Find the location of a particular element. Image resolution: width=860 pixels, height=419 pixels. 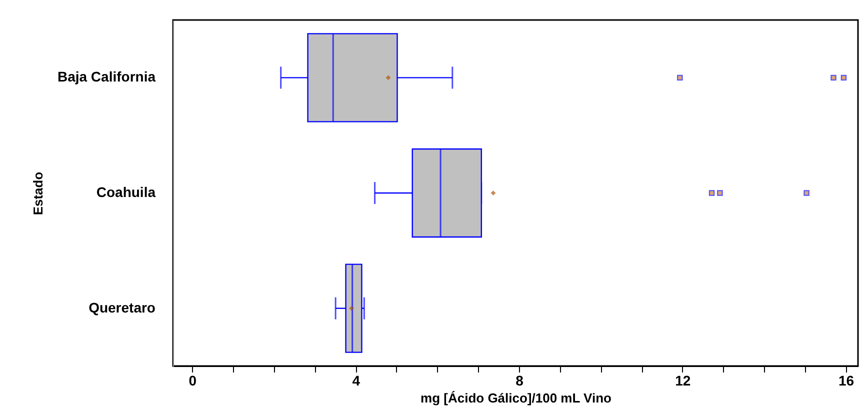

y-tick-label: Coahuila is located at coordinates (126, 192).